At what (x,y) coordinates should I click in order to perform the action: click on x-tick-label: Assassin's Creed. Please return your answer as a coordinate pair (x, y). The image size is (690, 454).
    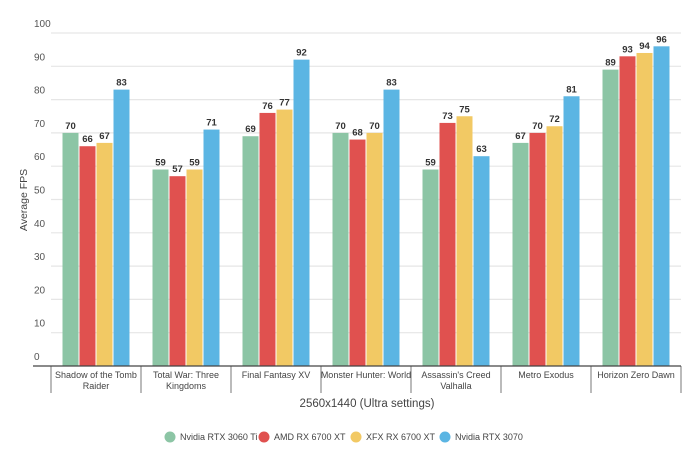
    Looking at the image, I should click on (455, 375).